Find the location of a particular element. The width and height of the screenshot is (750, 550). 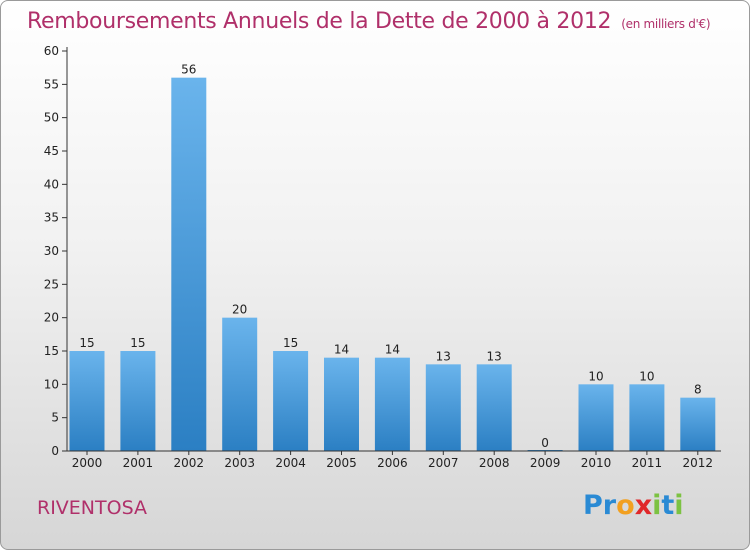

x-tick-label-2003: 2003 is located at coordinates (239, 463).